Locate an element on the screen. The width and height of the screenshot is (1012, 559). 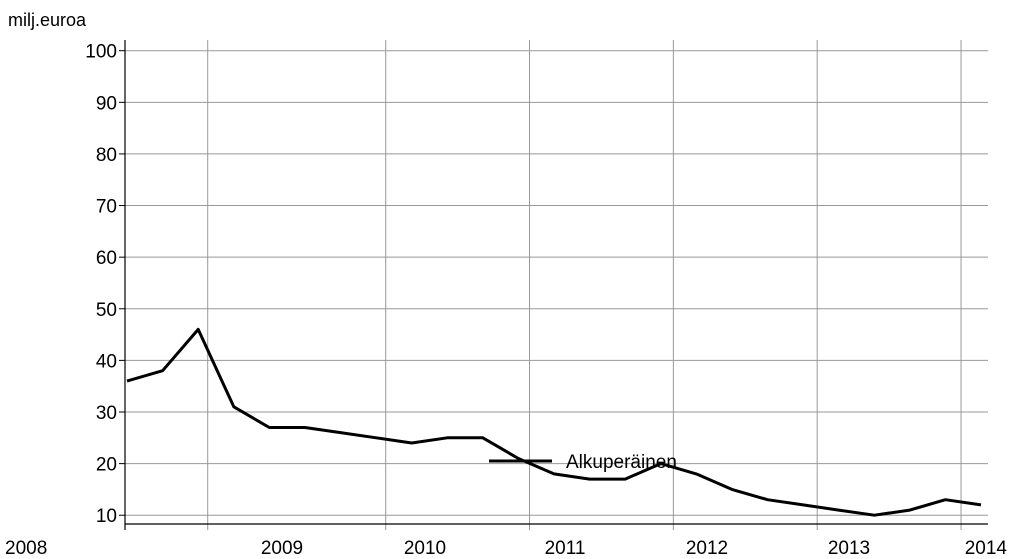
legend-label: Alkuperäinen is located at coordinates (621, 462).